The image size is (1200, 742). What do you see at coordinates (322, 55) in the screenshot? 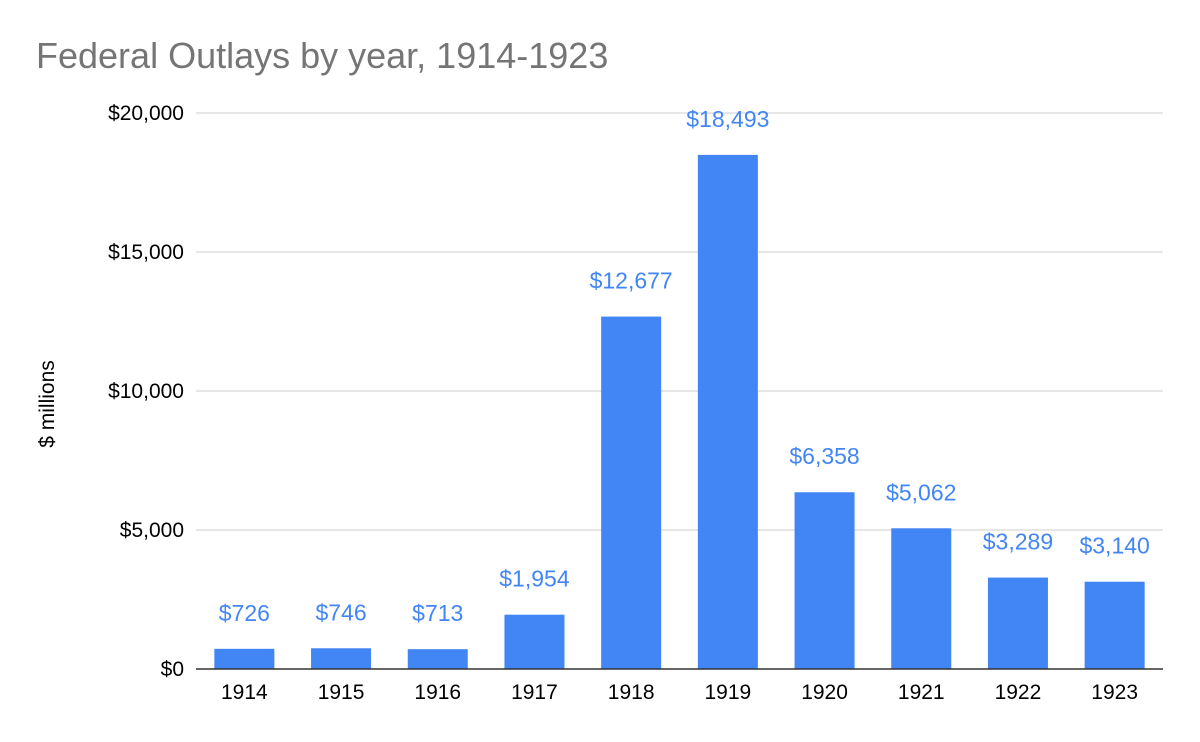
I see `chart-title: Federal Outlays by year, 1914-1923` at bounding box center [322, 55].